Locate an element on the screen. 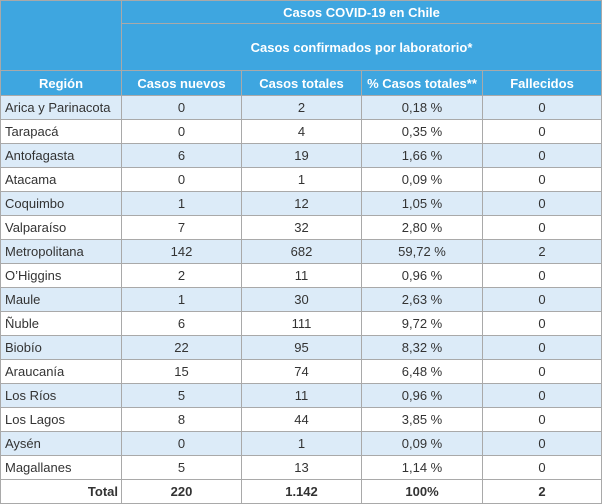 This screenshot has height=504, width=602. total-cases-cell: 44 is located at coordinates (301, 419).